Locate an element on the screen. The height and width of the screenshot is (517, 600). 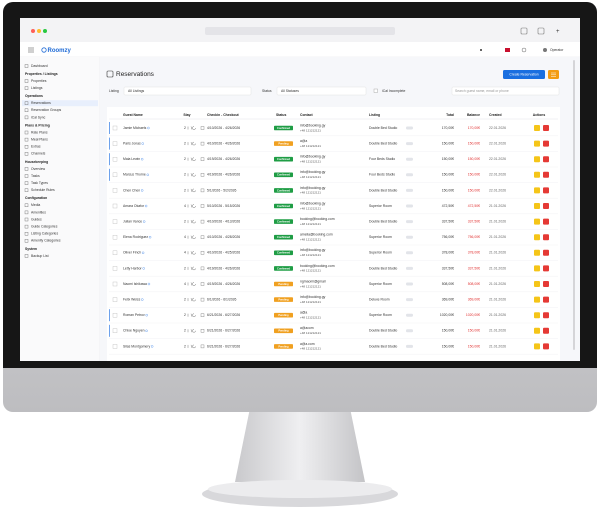
nav-item: Media is located at coordinates (35, 205).